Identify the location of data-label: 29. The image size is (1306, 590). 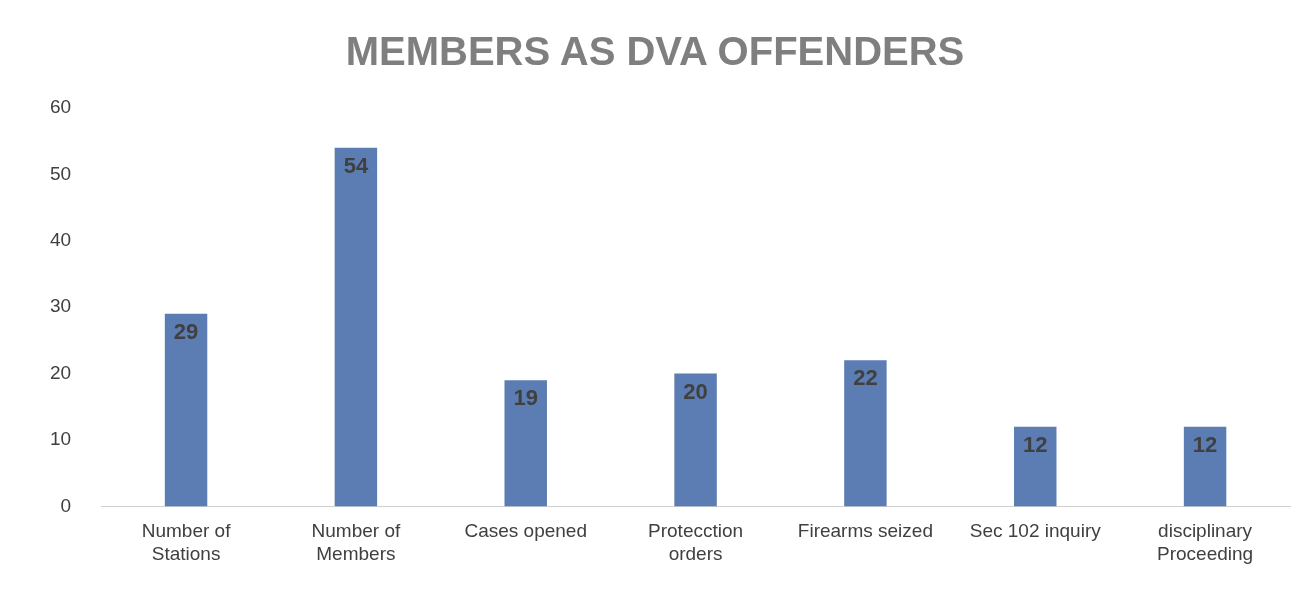
(186, 331).